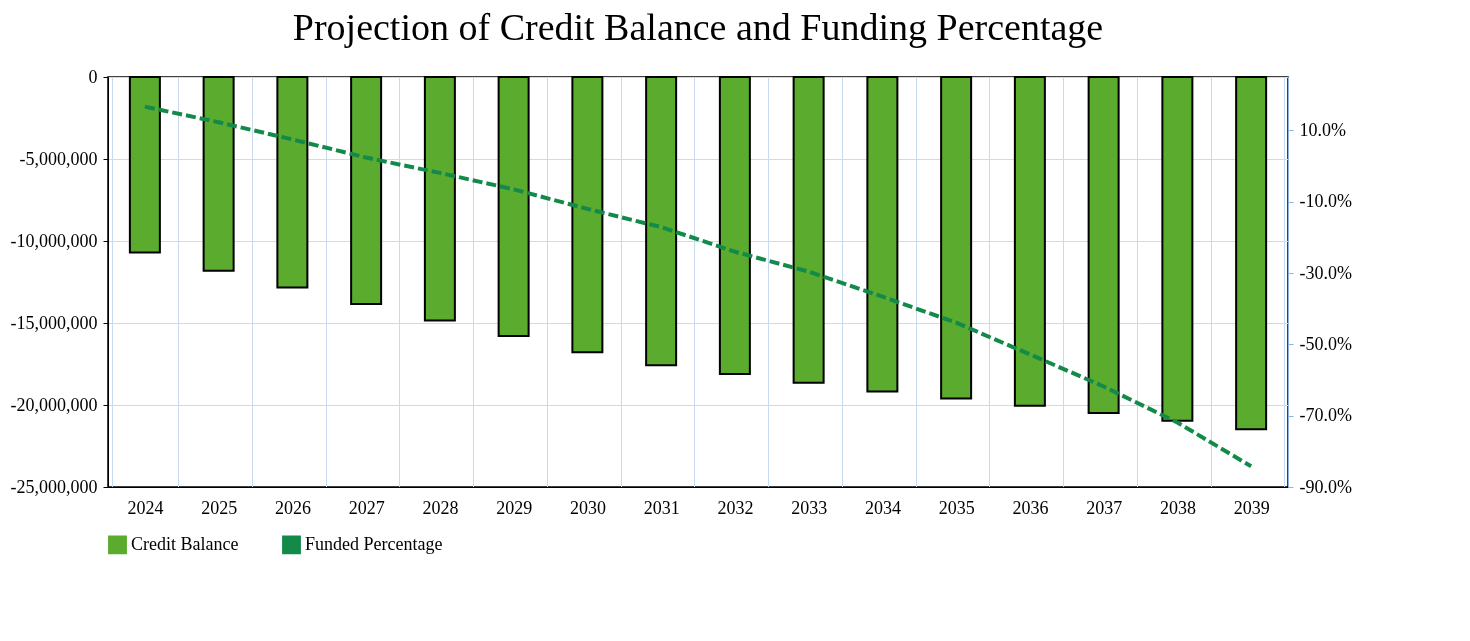  What do you see at coordinates (882, 507) in the screenshot?
I see `x-tick-label: 2034` at bounding box center [882, 507].